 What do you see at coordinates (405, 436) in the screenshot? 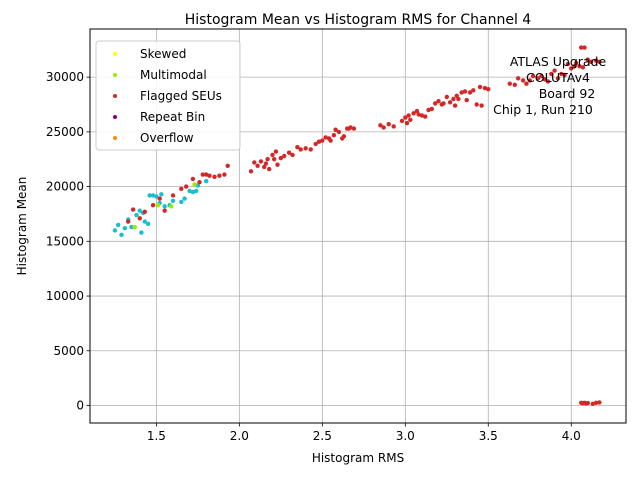
I see `x-tick-label: 3.0` at bounding box center [405, 436].